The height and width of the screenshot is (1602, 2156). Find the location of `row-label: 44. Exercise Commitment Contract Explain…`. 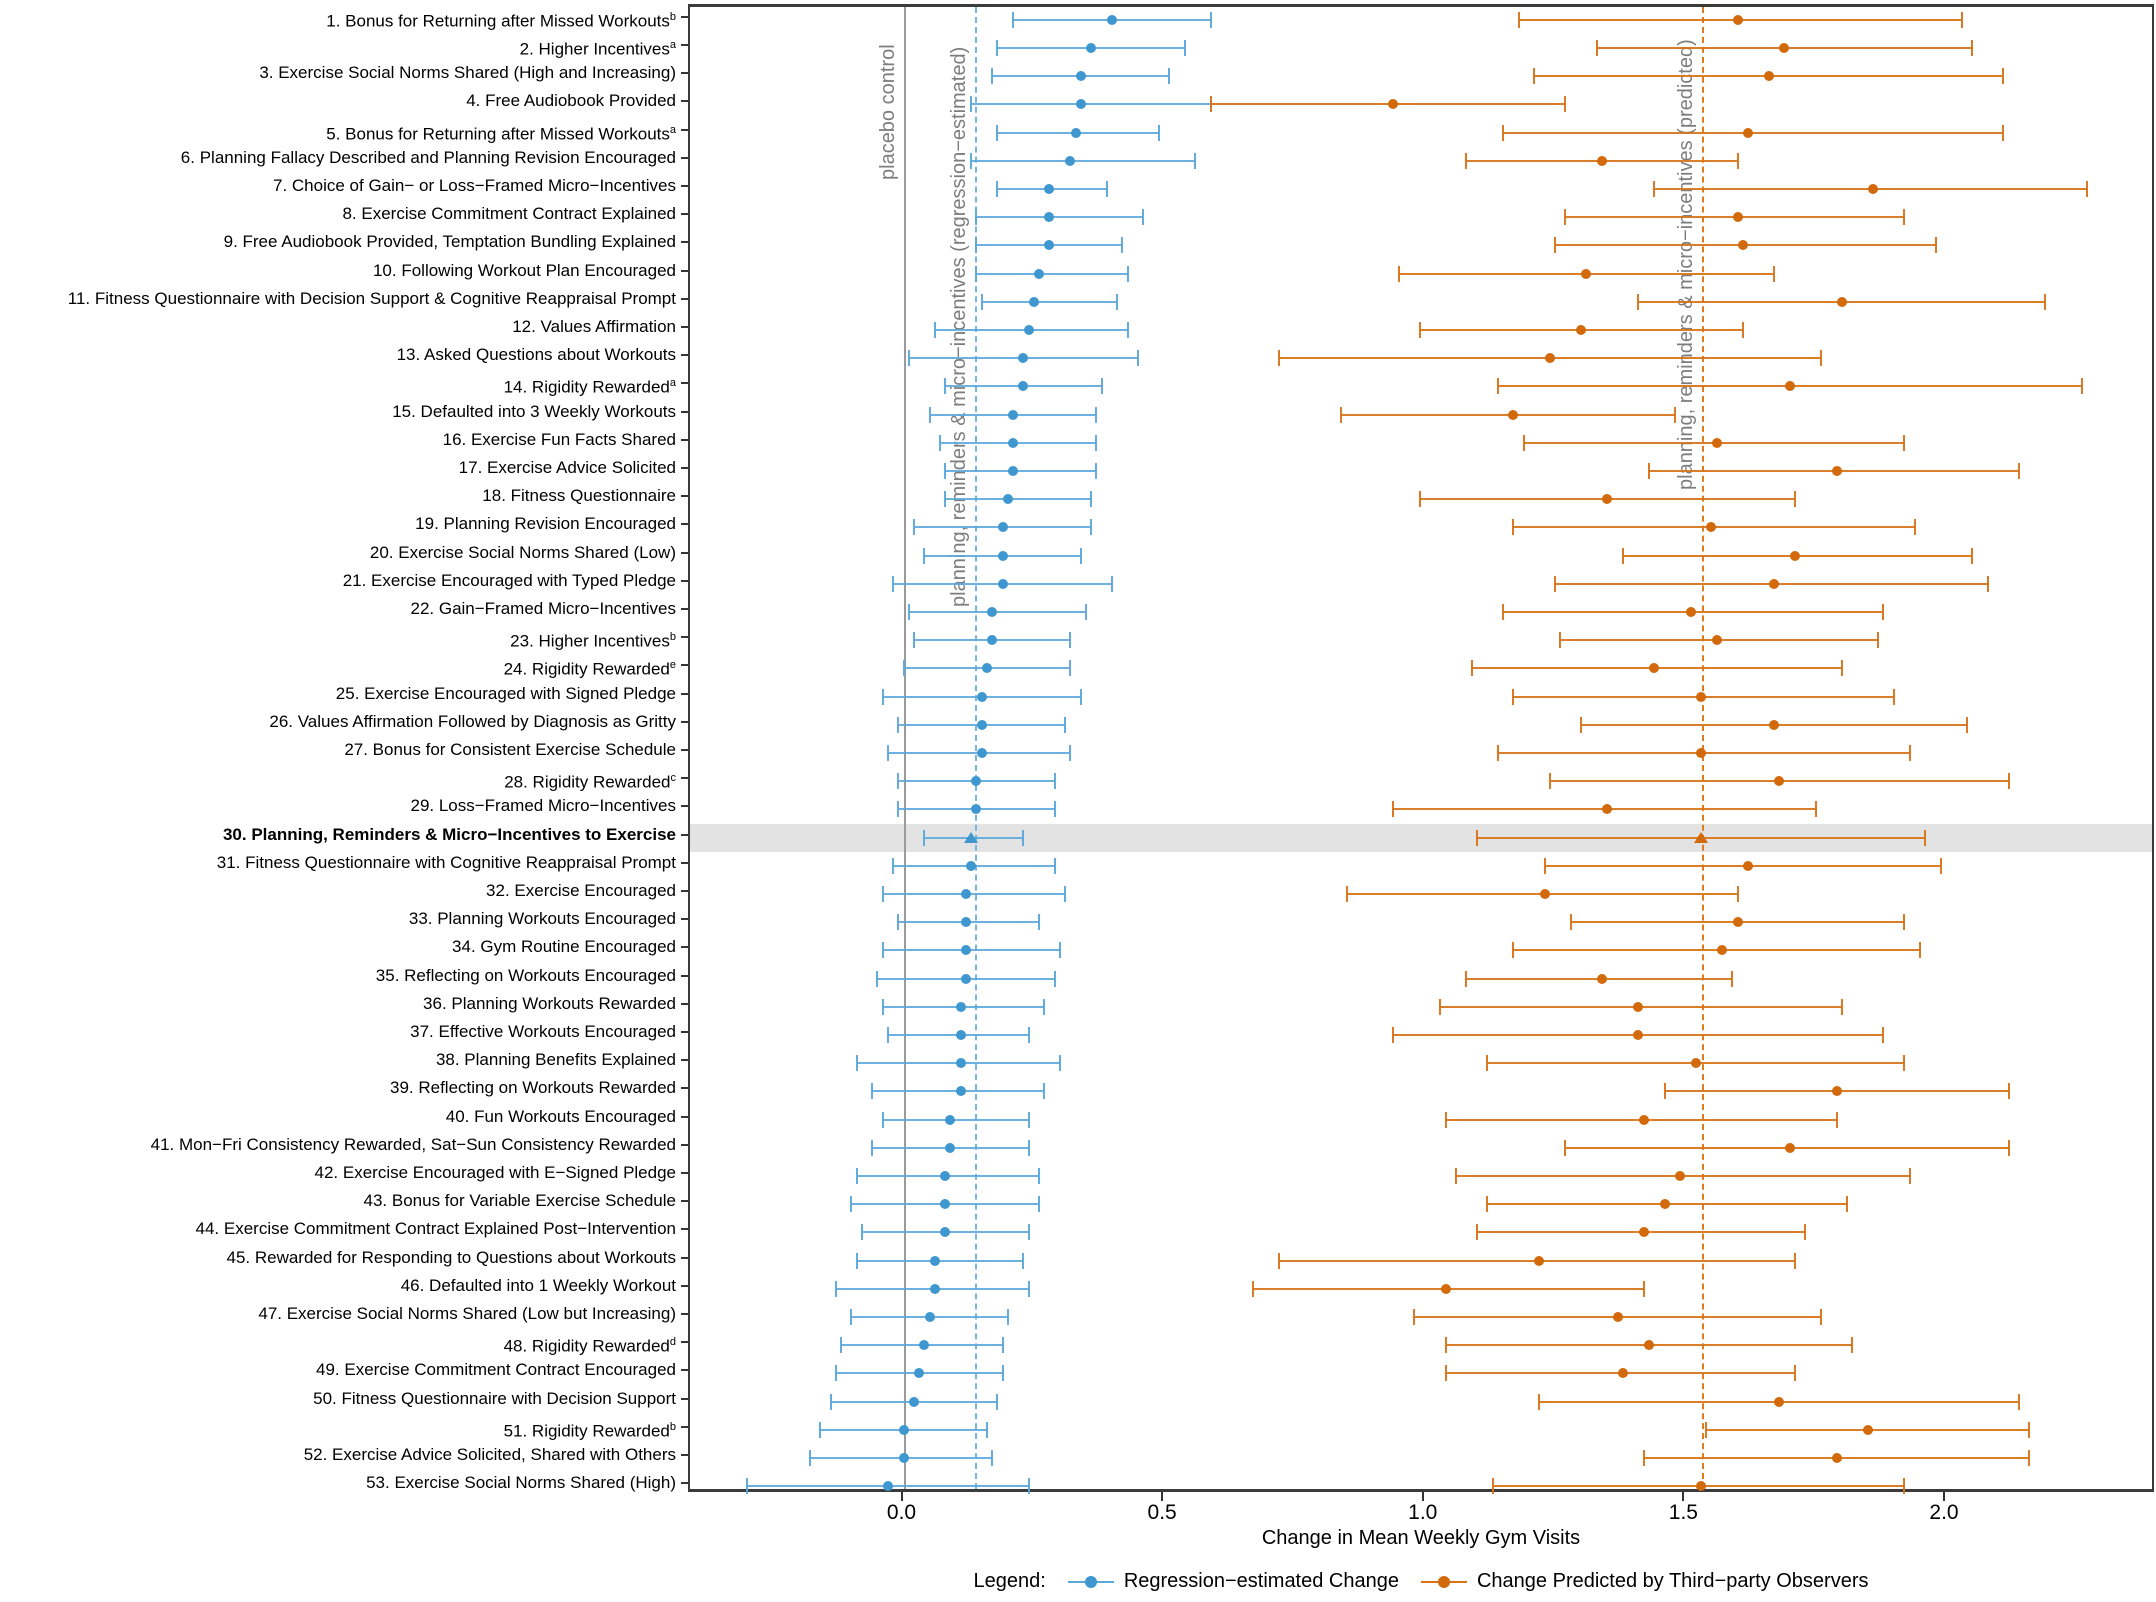

row-label: 44. Exercise Commitment Contract Explain… is located at coordinates (435, 1229).